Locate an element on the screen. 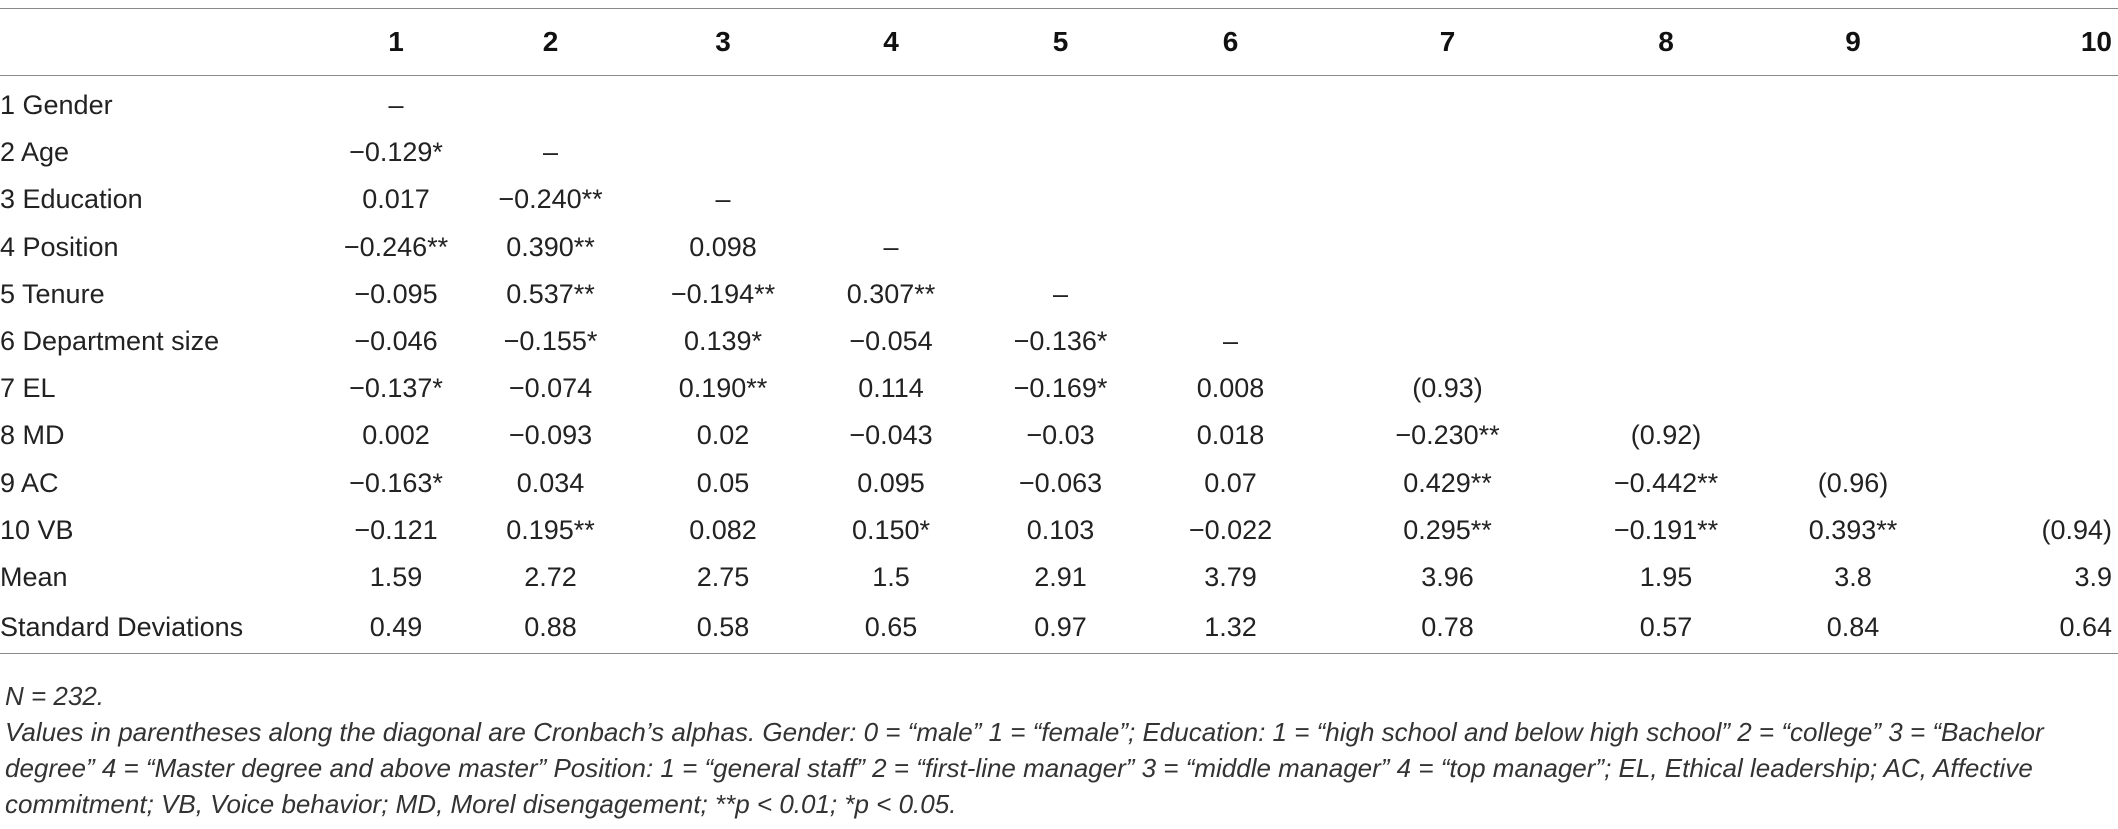 The width and height of the screenshot is (2118, 829). table-cell: 0.103 is located at coordinates (1060, 529).